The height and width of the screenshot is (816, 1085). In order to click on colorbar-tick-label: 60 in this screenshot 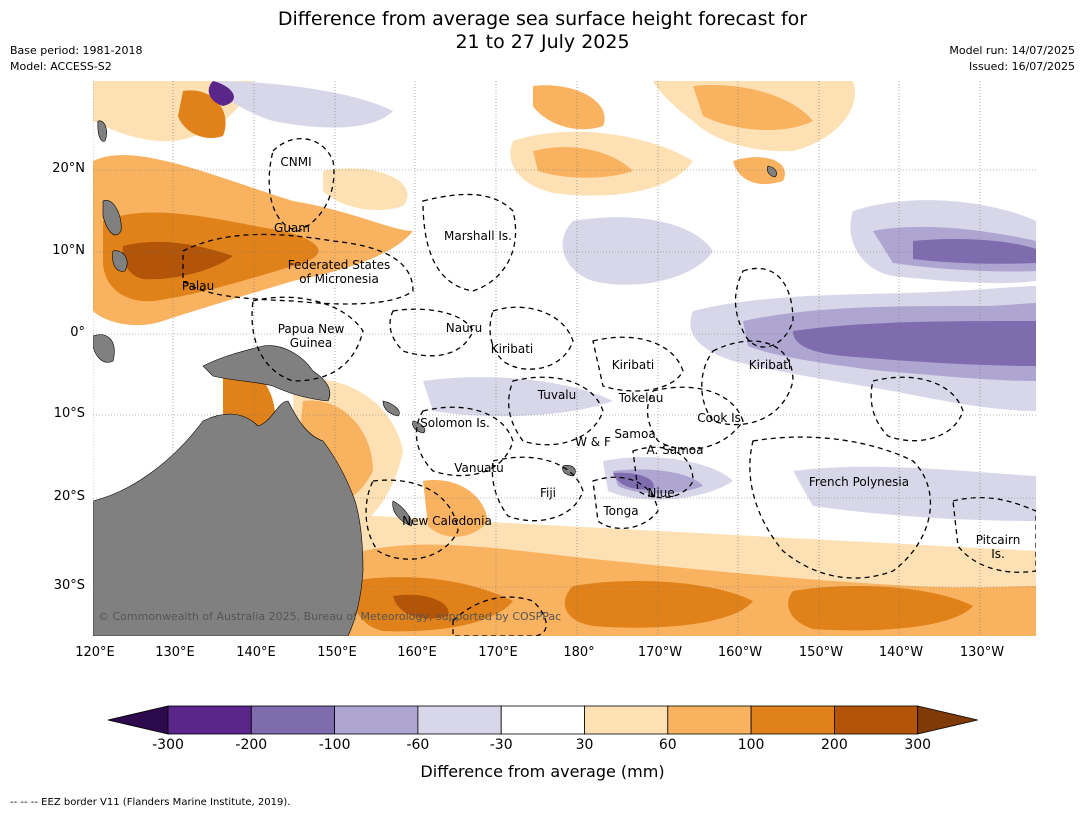, I will do `click(667, 745)`.